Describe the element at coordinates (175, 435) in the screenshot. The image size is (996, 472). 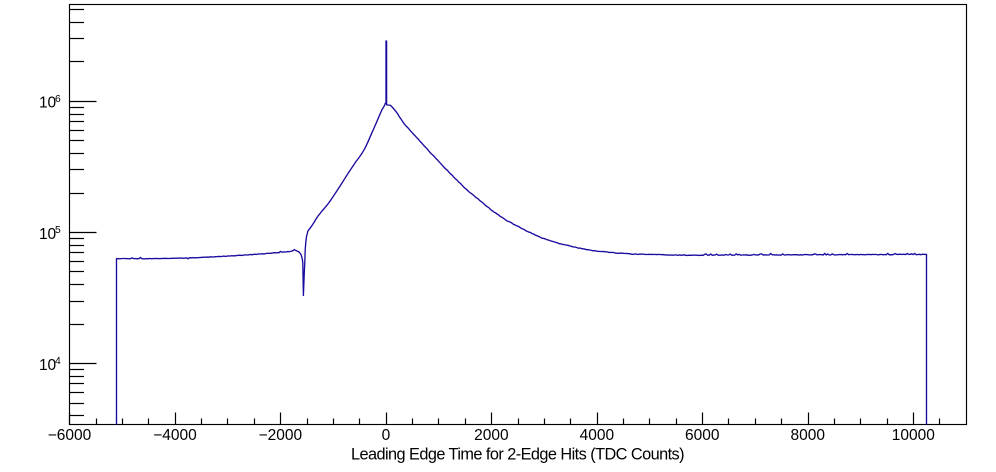
I see `svg-text: −4000` at that location.